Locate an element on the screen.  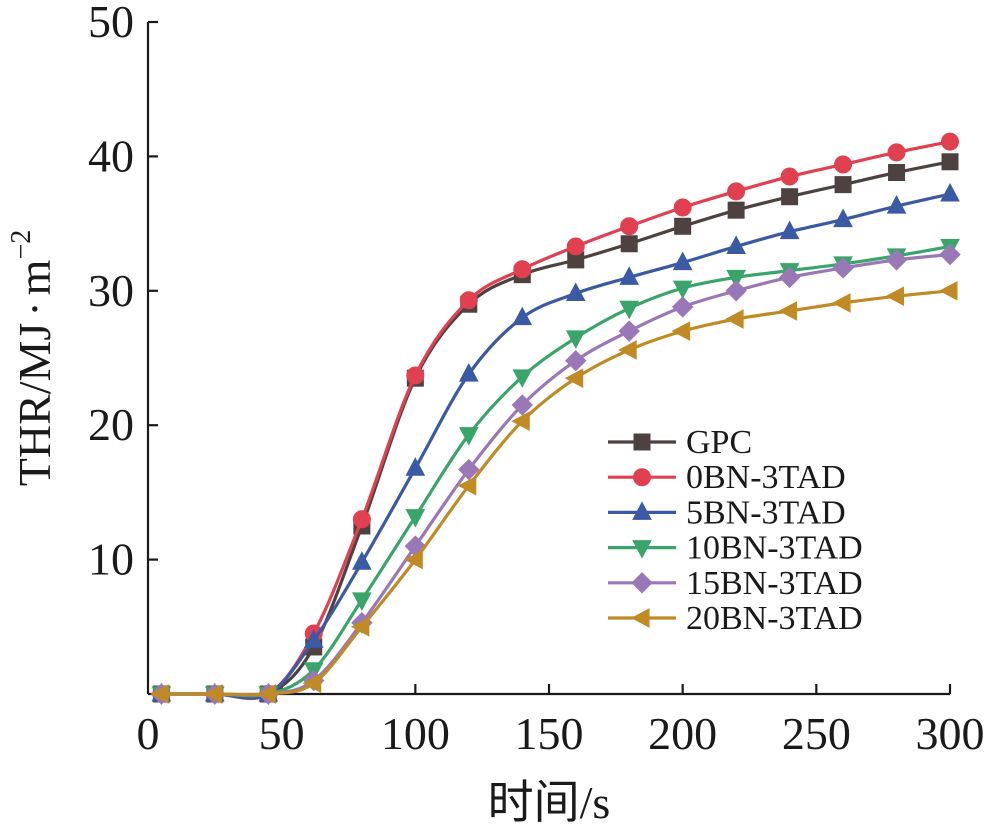
x-tick-label: 300 is located at coordinates (950, 733).